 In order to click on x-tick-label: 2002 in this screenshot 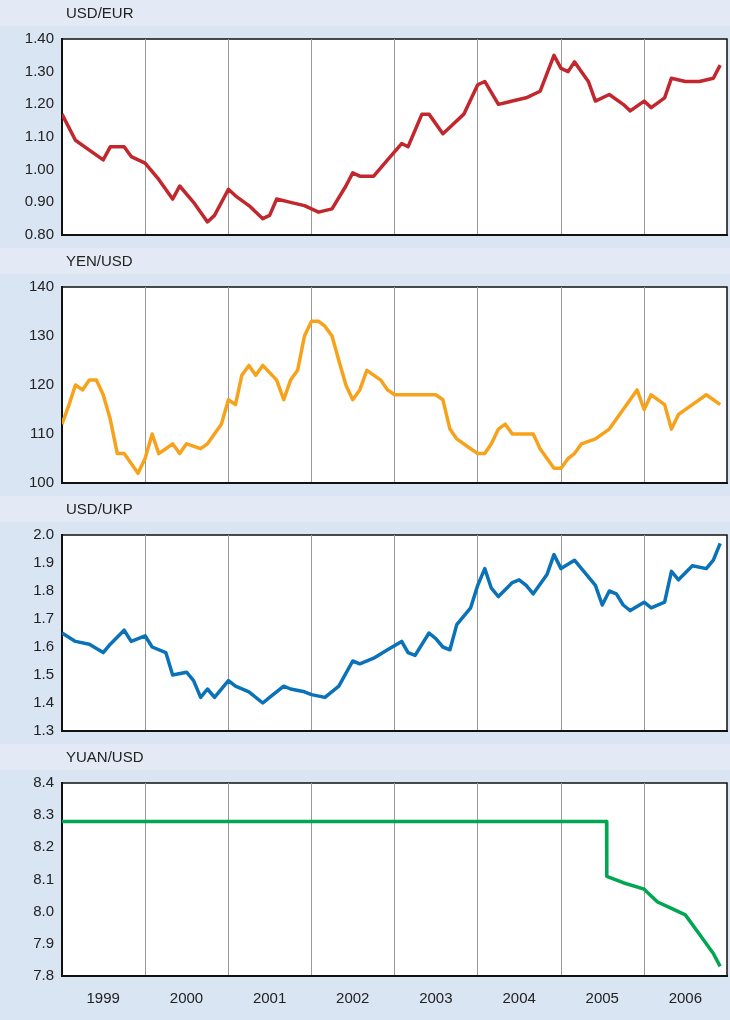, I will do `click(353, 998)`.